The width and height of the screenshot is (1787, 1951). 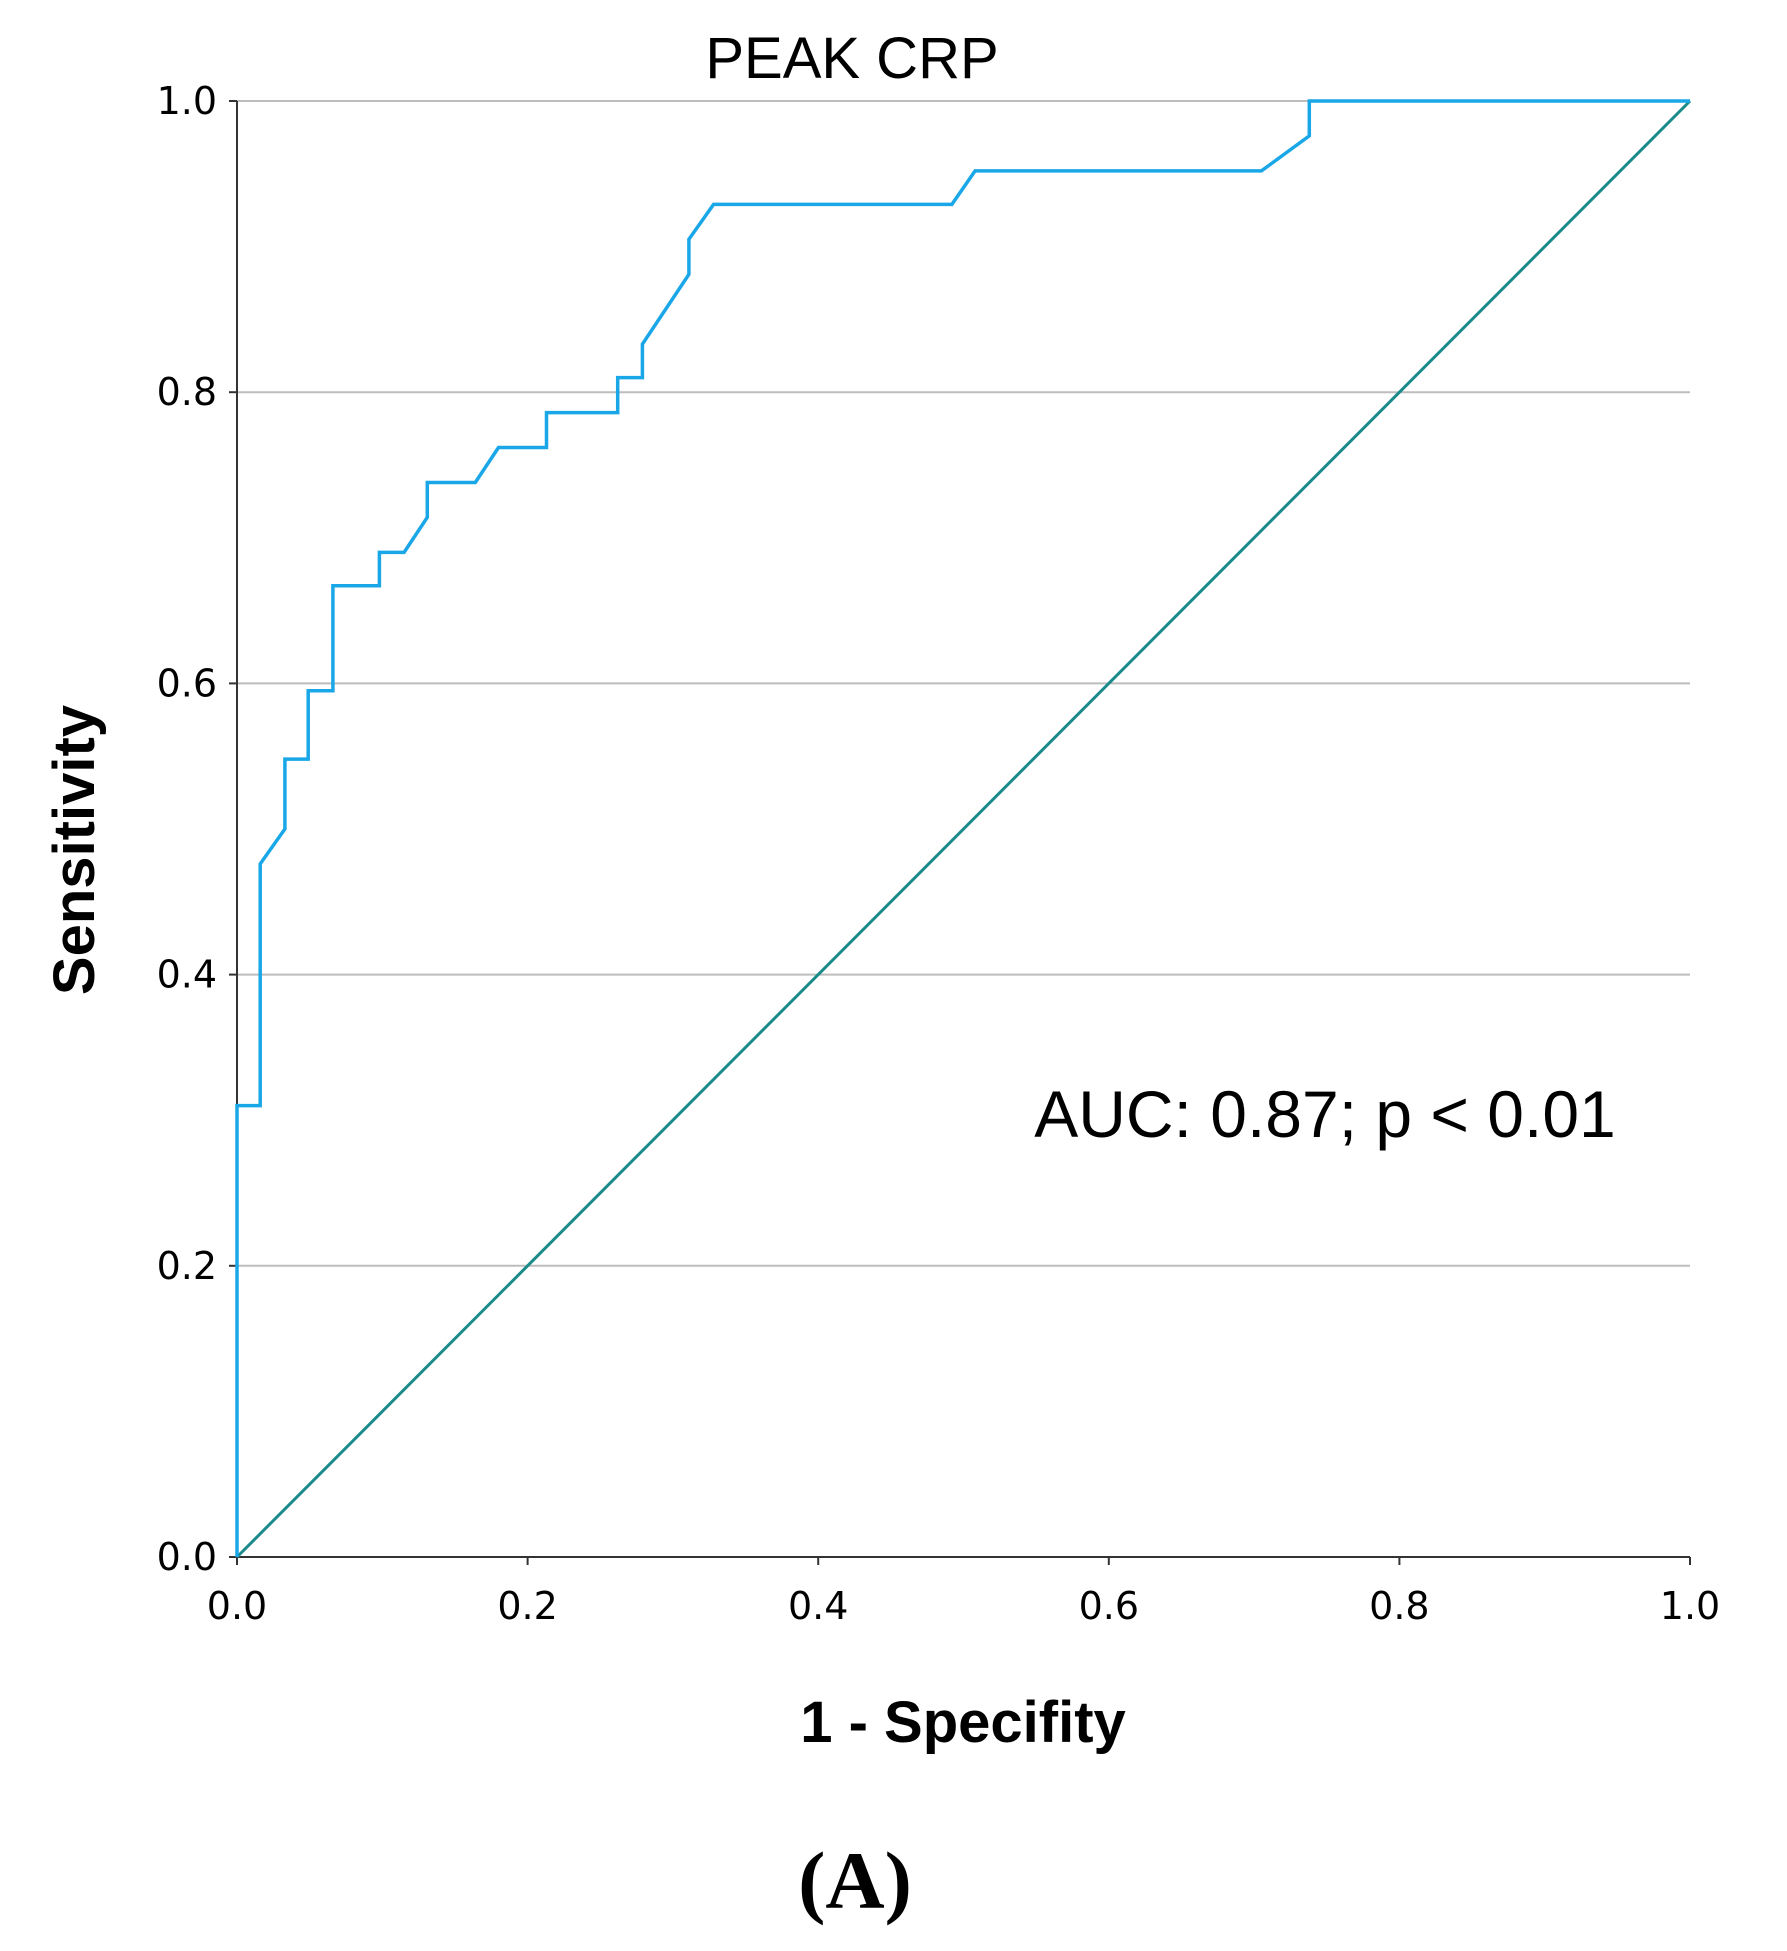 I want to click on chart-title: PEAK CRP, so click(x=851, y=58).